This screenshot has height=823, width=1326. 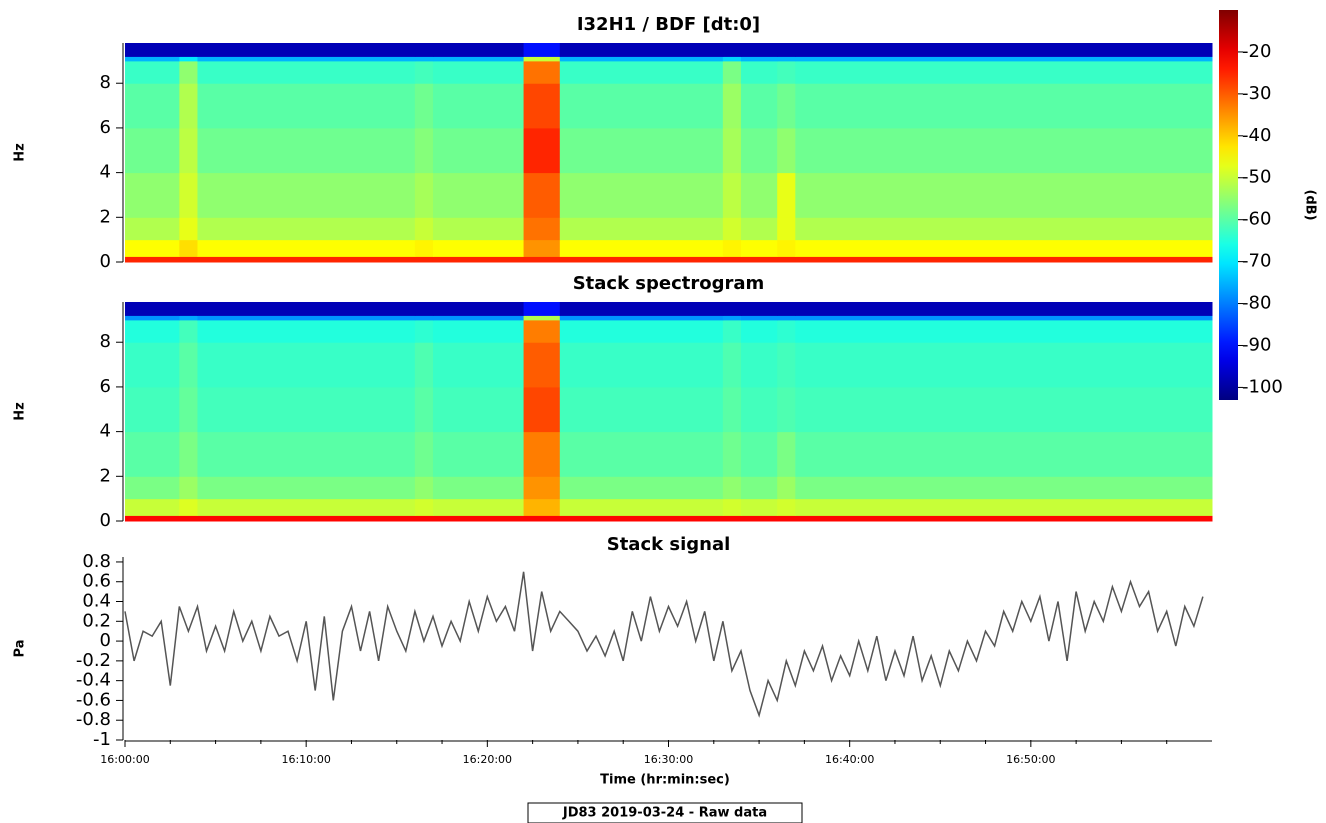 What do you see at coordinates (849, 759) in the screenshot?
I see `x-tick-label: 16:40:00` at bounding box center [849, 759].